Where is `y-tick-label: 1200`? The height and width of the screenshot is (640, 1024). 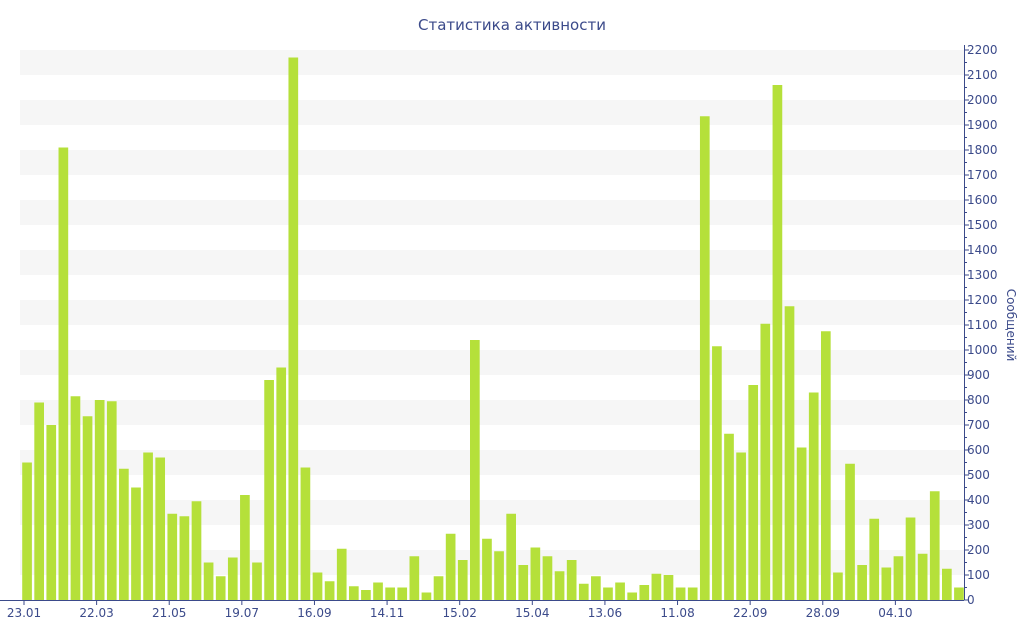
y-tick-label: 1200 is located at coordinates (982, 300).